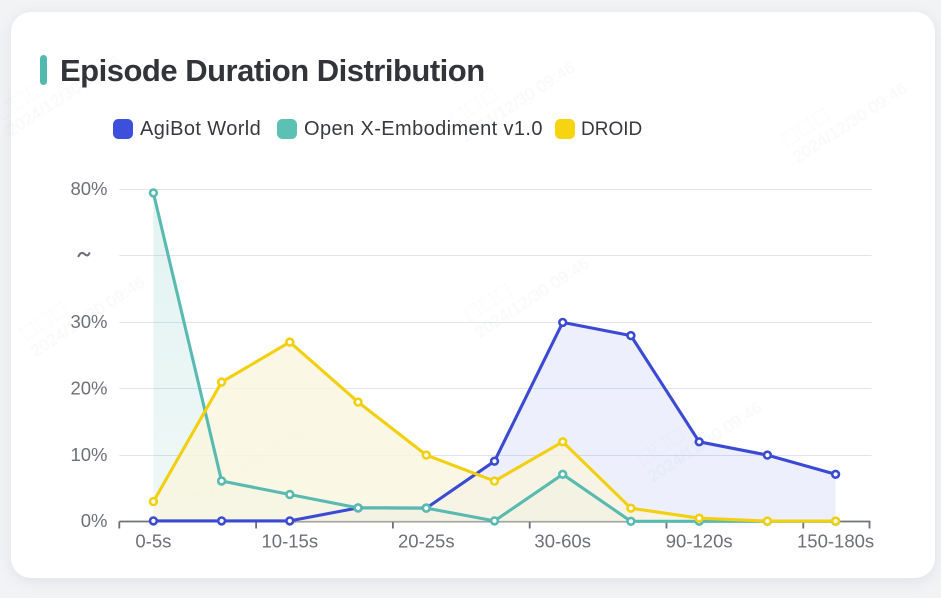 Image resolution: width=941 pixels, height=598 pixels. What do you see at coordinates (699, 541) in the screenshot?
I see `svg-text: 90-120s` at bounding box center [699, 541].